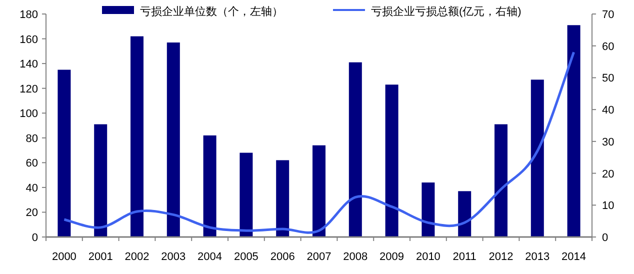  I want to click on y2-tick-label: 20, so click(608, 174).